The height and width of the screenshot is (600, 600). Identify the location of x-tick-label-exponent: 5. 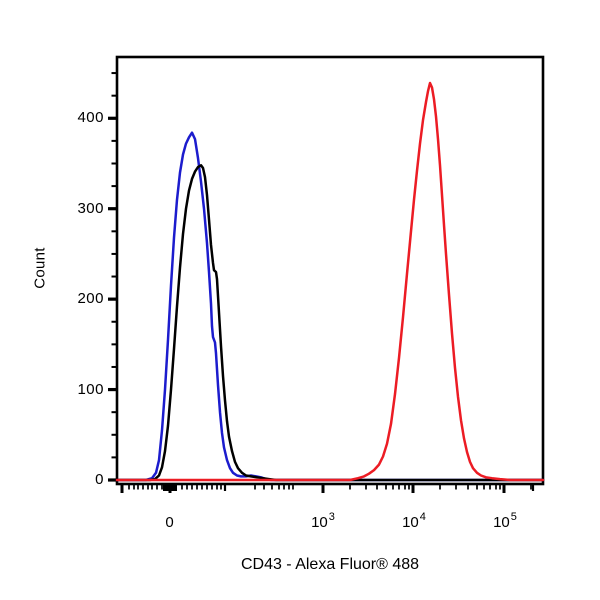
(513, 517).